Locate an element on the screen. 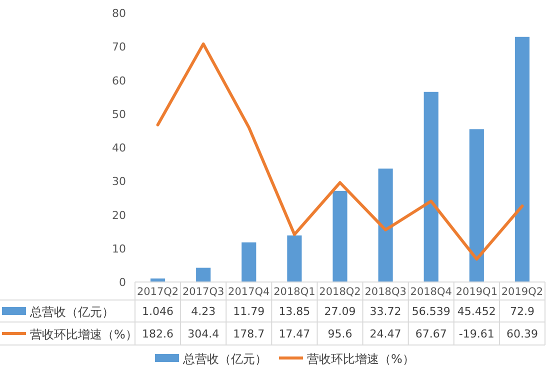 Image resolution: width=550 pixels, height=384 pixels. data-label: 45.452 is located at coordinates (476, 311).